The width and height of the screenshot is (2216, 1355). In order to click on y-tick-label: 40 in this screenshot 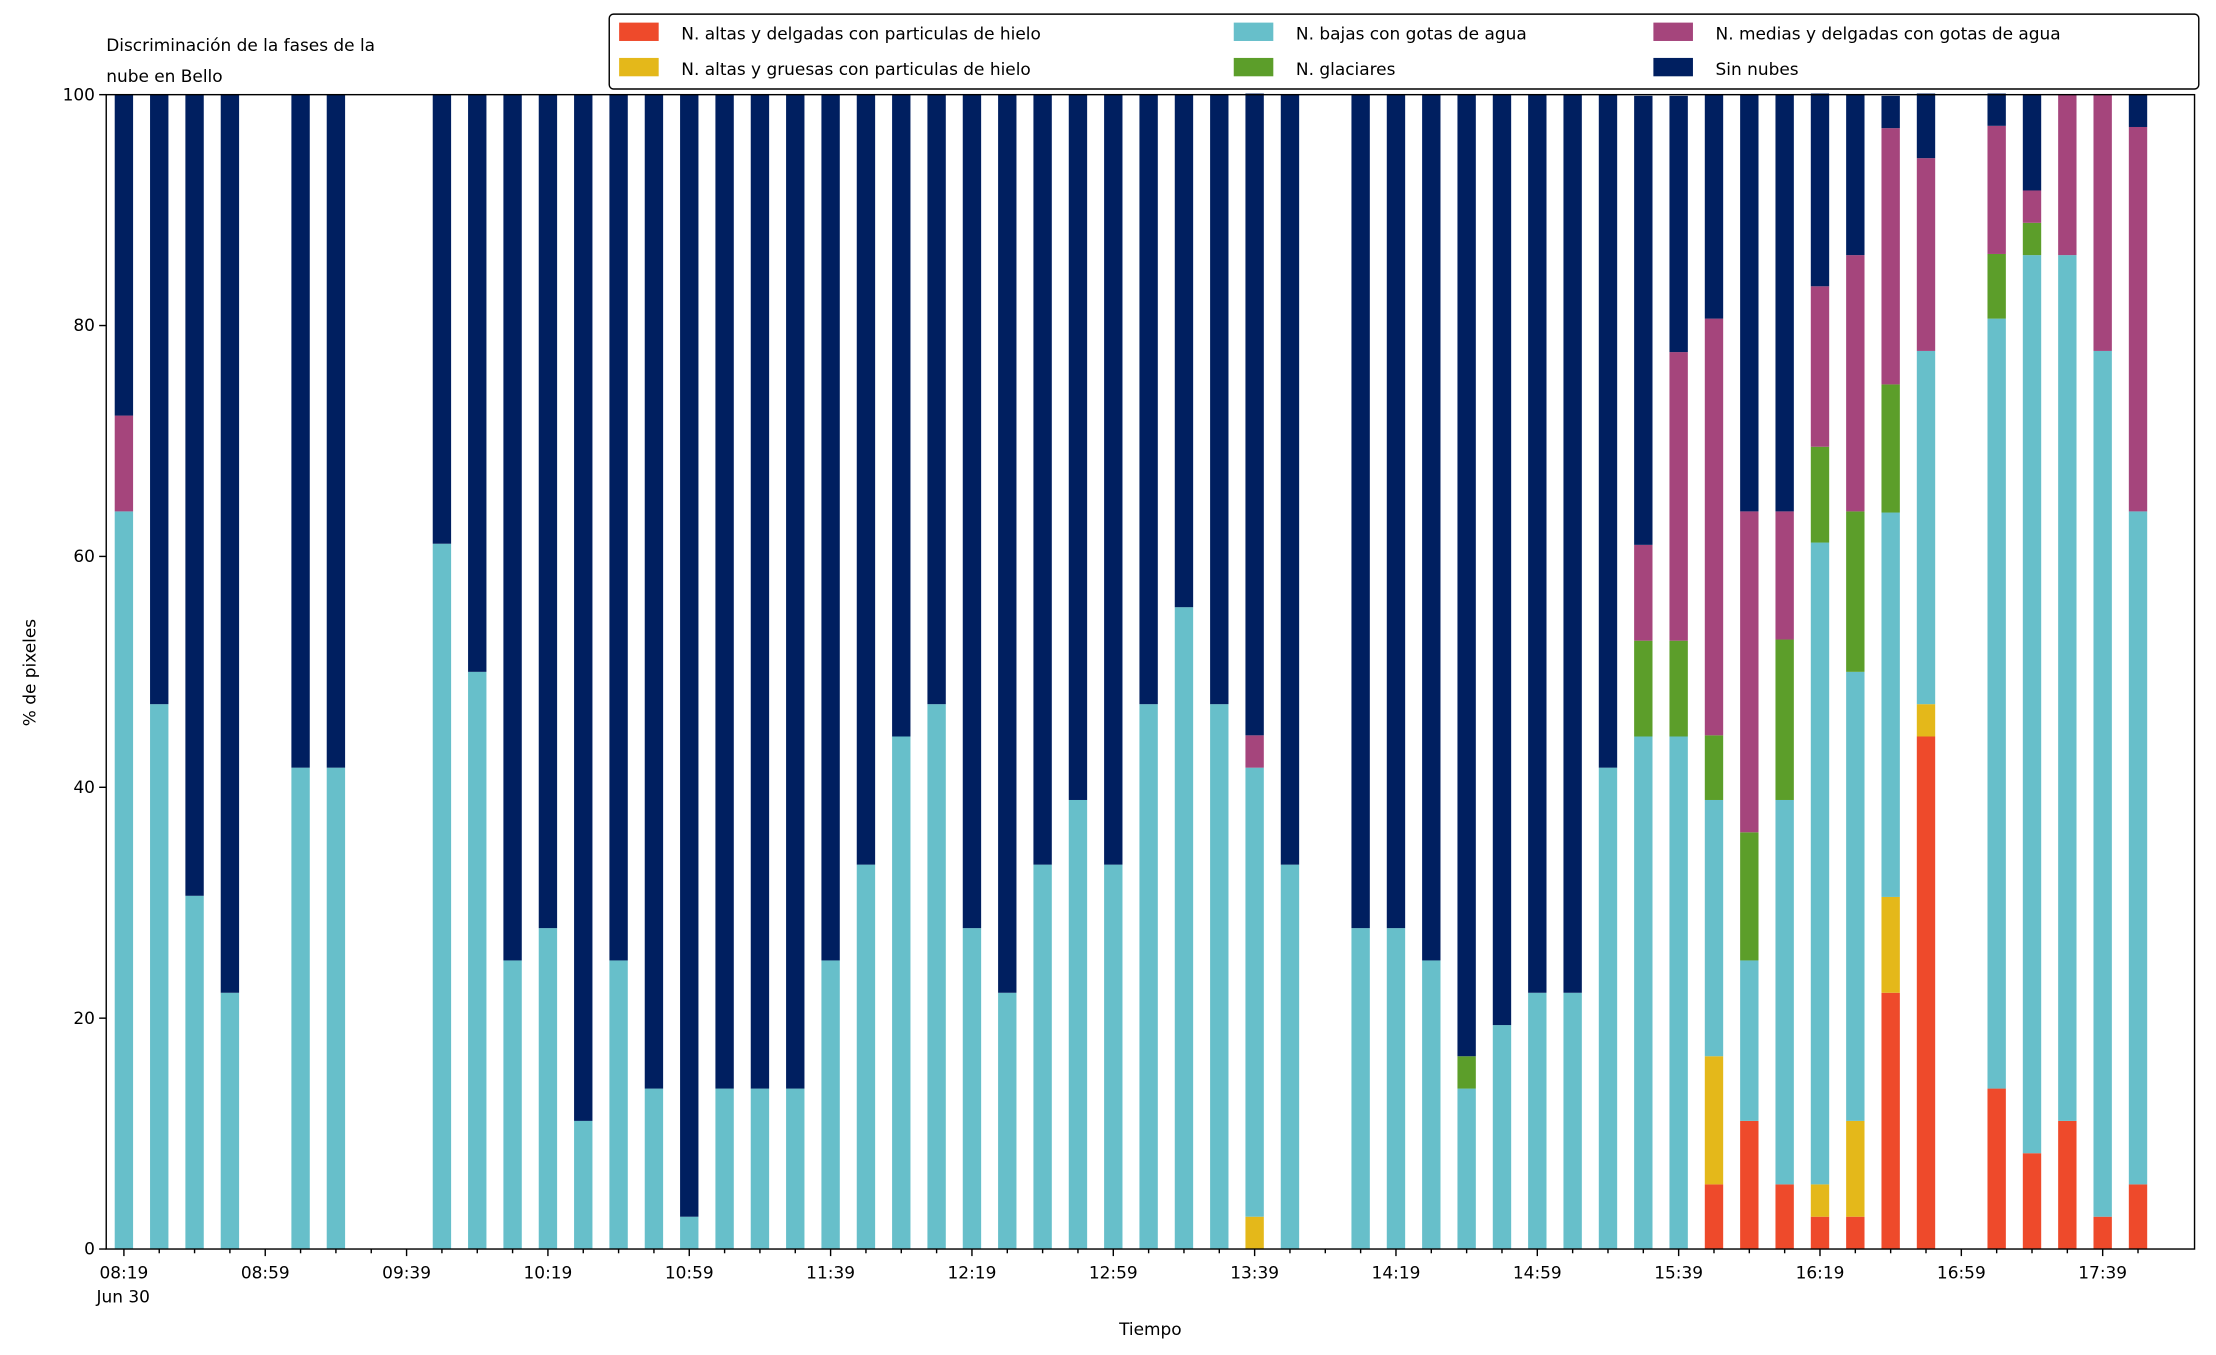, I will do `click(84, 787)`.